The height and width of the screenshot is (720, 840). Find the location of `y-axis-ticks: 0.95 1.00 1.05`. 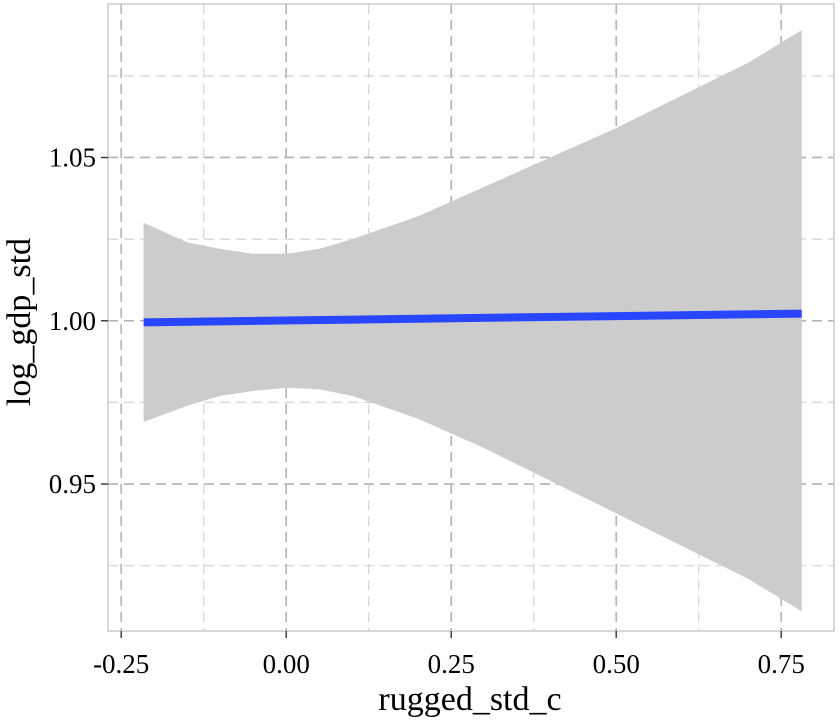

y-axis-ticks: 0.95 1.00 1.05 is located at coordinates (78, 320).